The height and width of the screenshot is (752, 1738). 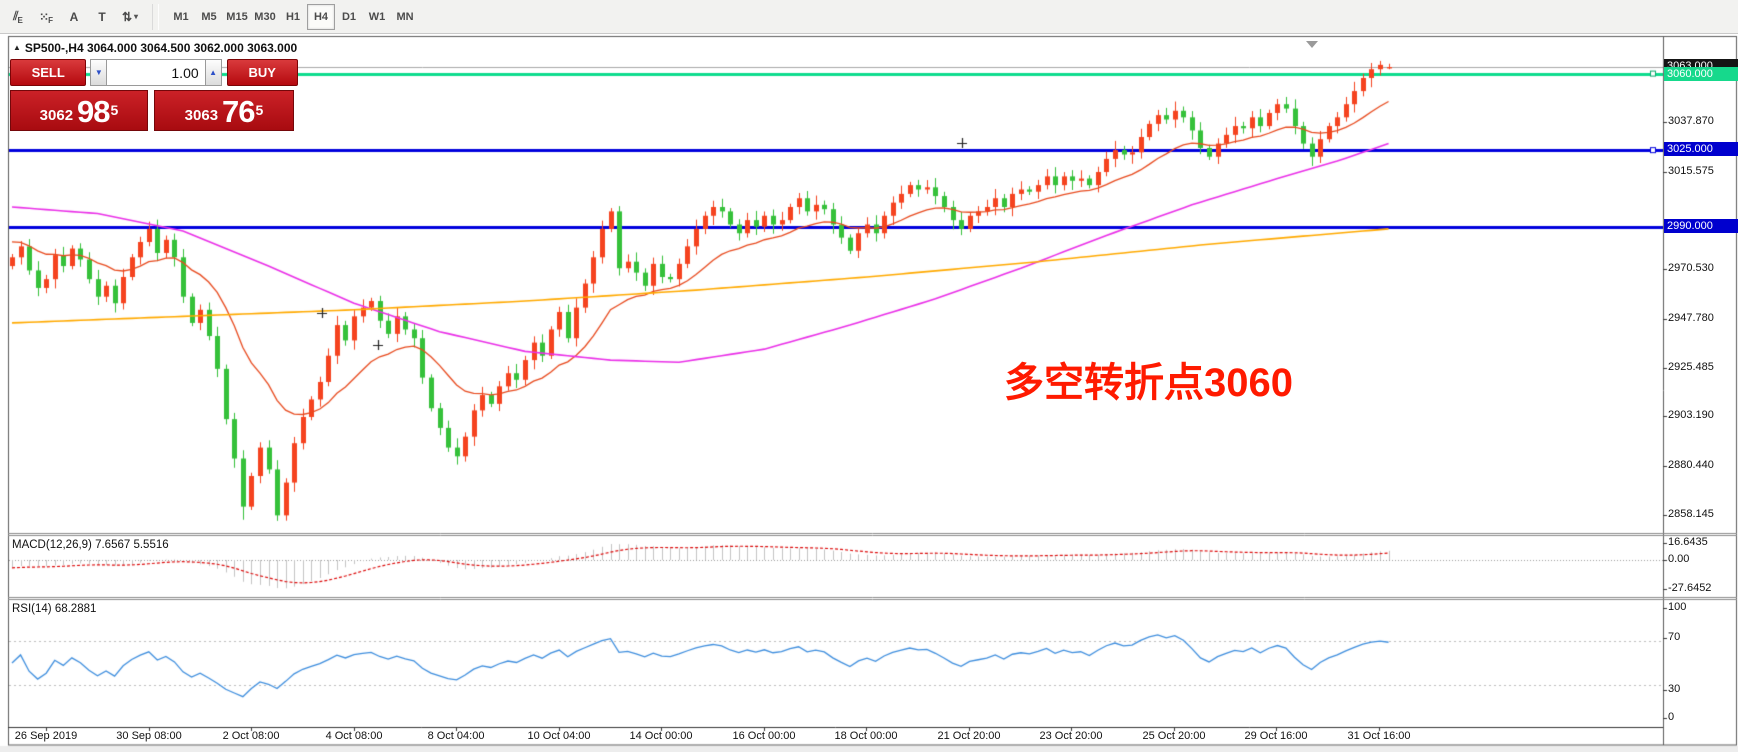 What do you see at coordinates (54, 609) in the screenshot?
I see `rsi-indicator-label: RSI(14) 68.2881` at bounding box center [54, 609].